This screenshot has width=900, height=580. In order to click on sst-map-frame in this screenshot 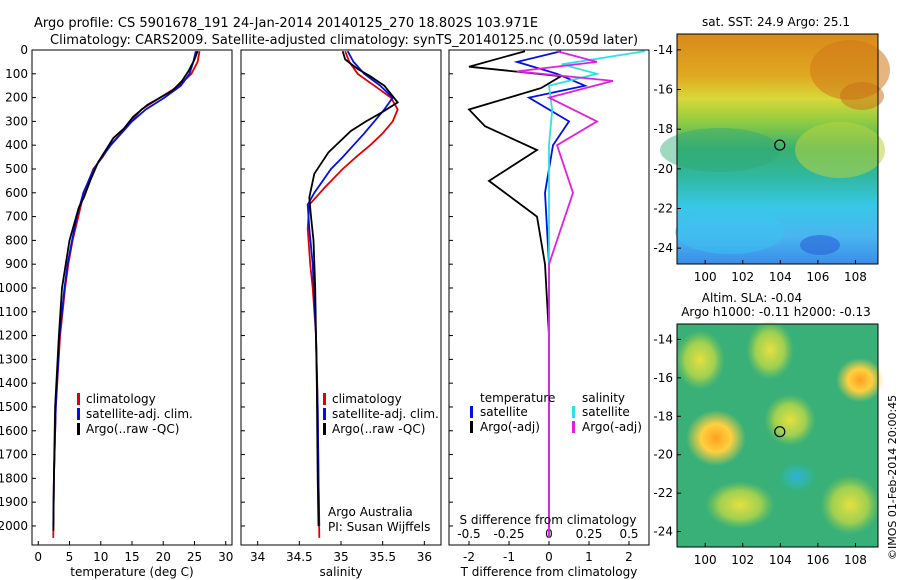, I will do `click(777, 149)`.